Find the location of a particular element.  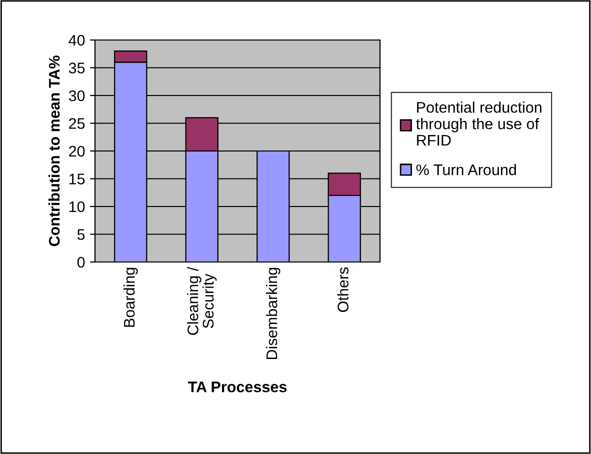

y-axis-title: Contribution to mean TA% is located at coordinates (54, 151).